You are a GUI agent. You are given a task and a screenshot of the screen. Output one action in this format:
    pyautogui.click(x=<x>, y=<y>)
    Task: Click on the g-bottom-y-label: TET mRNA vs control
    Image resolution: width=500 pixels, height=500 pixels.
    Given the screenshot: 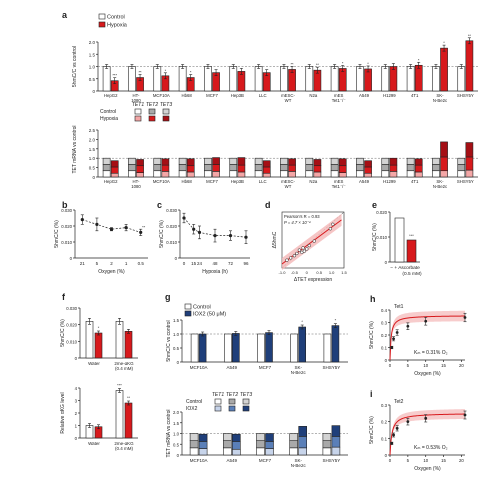 What is the action you would take?
    pyautogui.click(x=169, y=434)
    